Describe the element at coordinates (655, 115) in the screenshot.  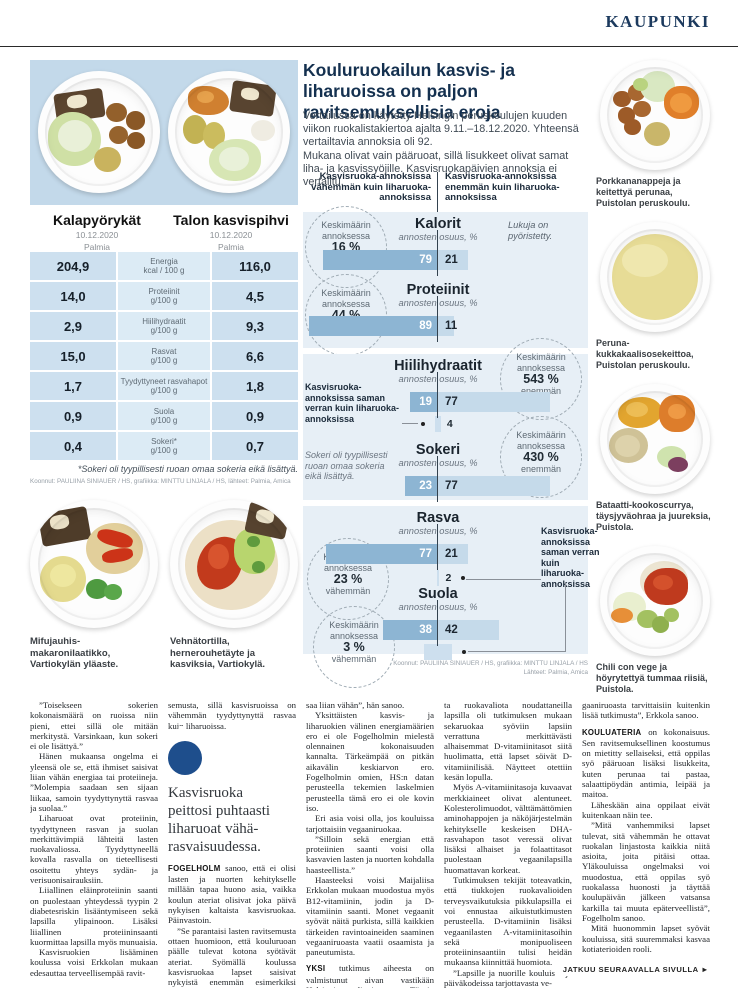
I see `photo-porkkananapit` at that location.